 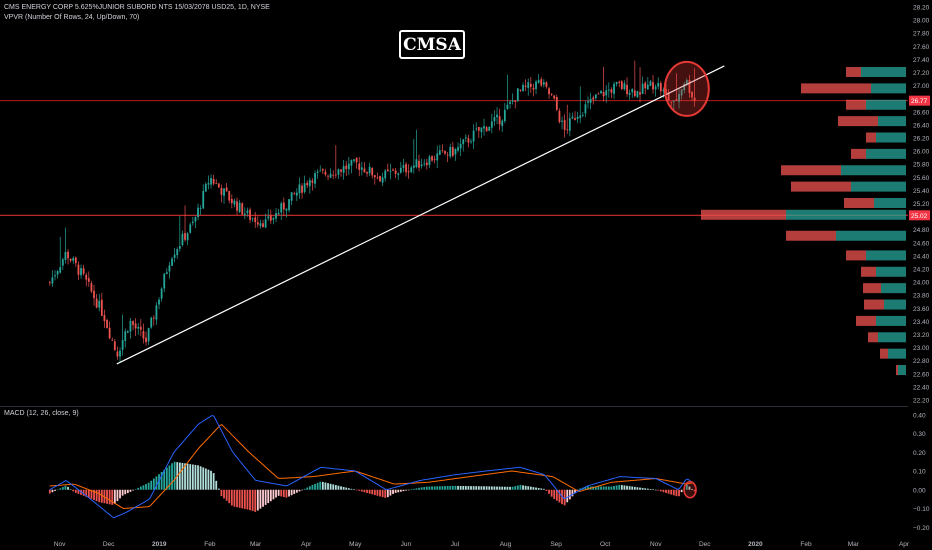 What do you see at coordinates (919, 453) in the screenshot?
I see `macd-axis-tick-2: 0.20` at bounding box center [919, 453].